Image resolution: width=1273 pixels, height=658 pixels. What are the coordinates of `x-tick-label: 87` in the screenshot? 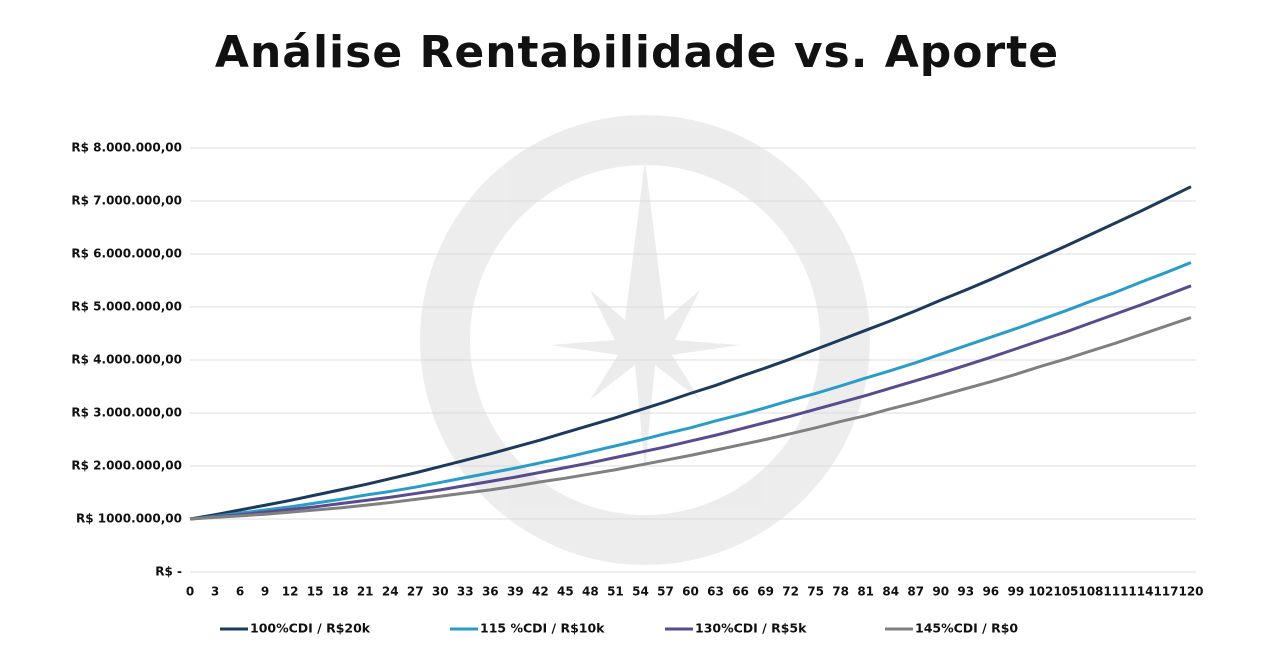 It's located at (915, 592).